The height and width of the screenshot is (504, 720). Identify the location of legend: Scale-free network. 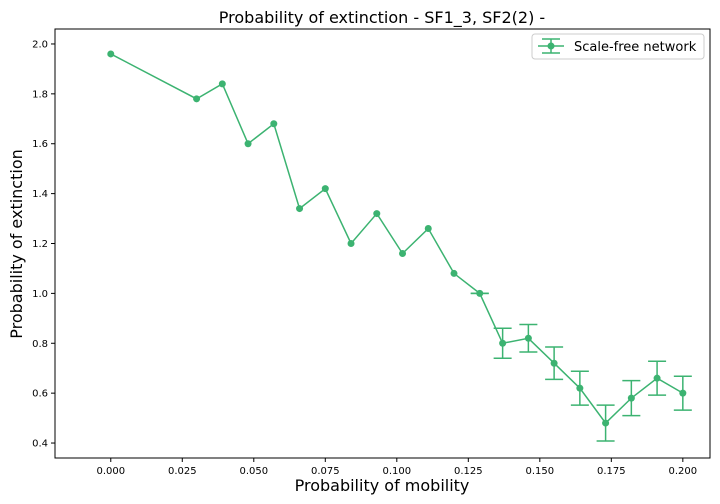
(618, 46).